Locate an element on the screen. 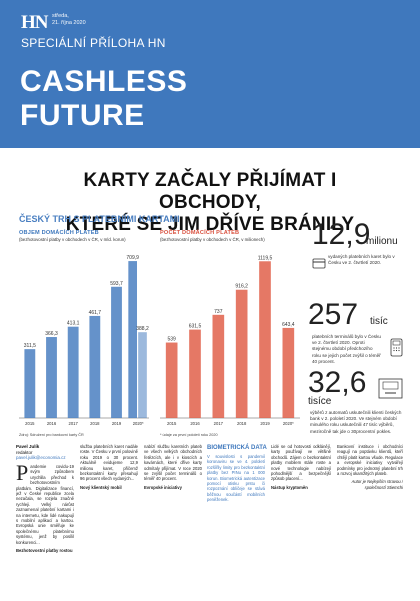  chart2-title: POČET DOMÁCÍCH PLATEB is located at coordinates (200, 233).